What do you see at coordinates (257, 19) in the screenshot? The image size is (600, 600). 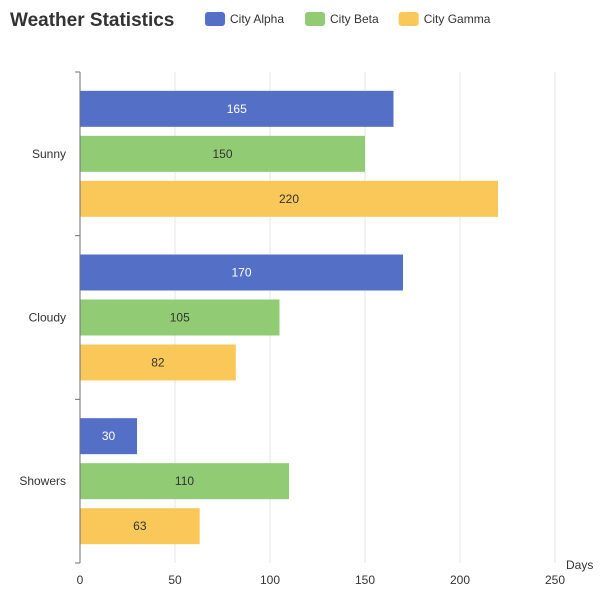 I see `legend-label-city-alpha: City Alpha` at bounding box center [257, 19].